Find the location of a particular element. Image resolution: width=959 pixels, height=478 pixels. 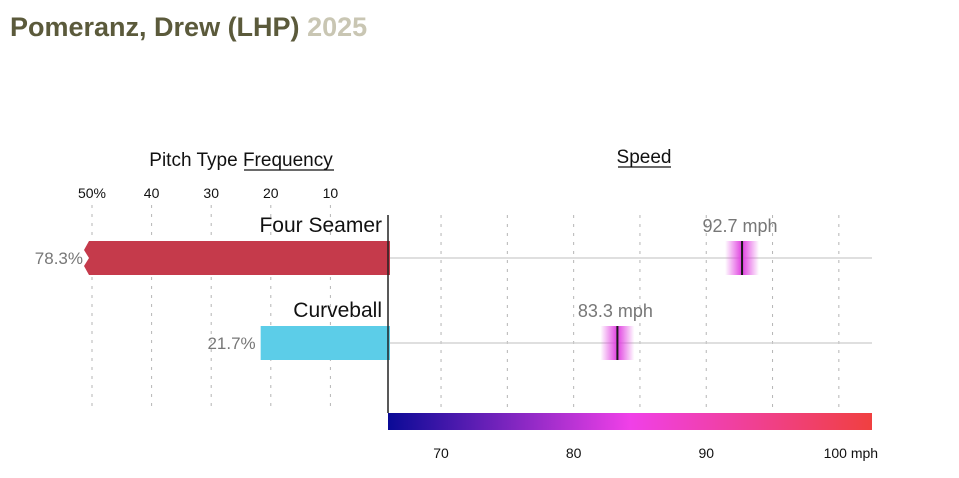

pitch-type-label: Four Seamer is located at coordinates (320, 225).